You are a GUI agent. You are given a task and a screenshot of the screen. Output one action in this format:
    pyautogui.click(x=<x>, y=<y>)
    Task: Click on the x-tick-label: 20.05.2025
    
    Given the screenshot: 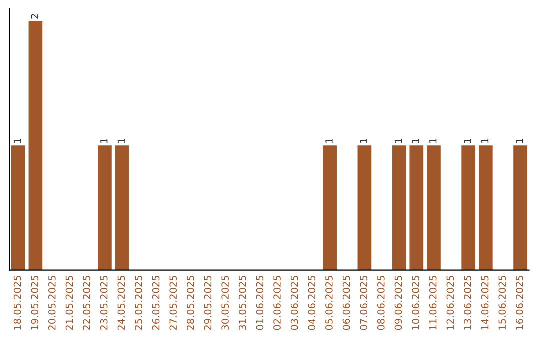 What is the action you would take?
    pyautogui.click(x=52, y=303)
    